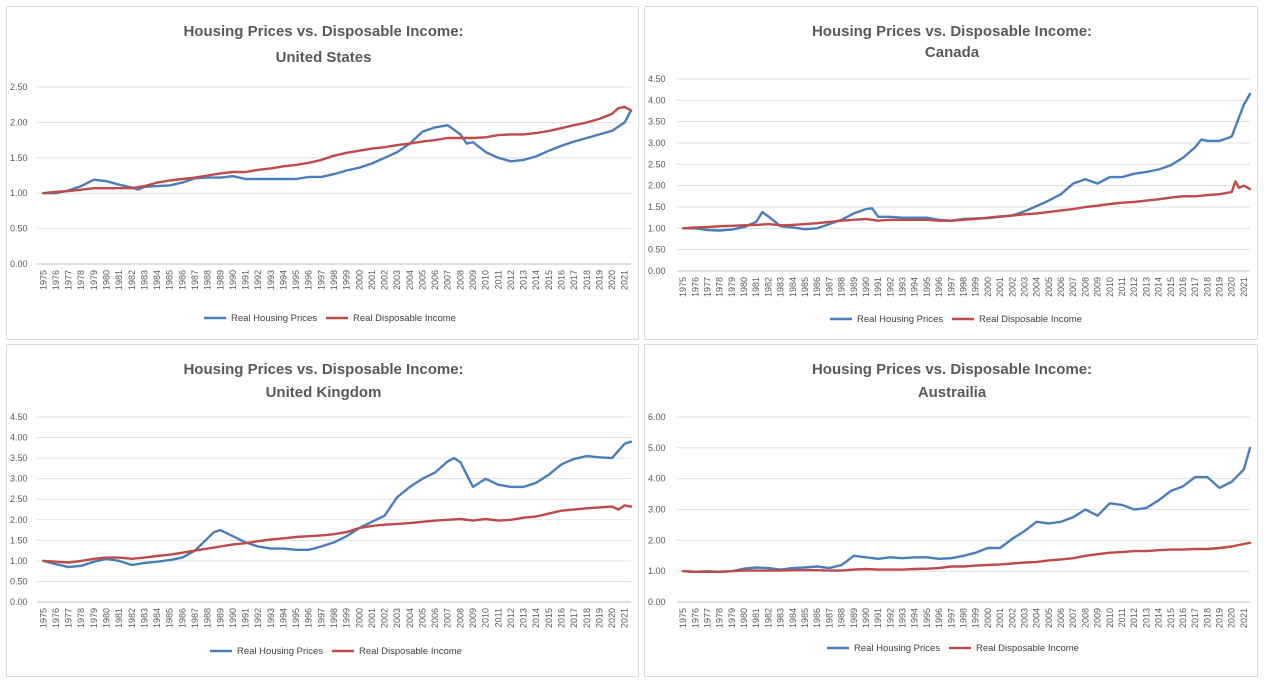  Describe the element at coordinates (657, 271) in the screenshot. I see `y-tick-label: 0.00` at that location.